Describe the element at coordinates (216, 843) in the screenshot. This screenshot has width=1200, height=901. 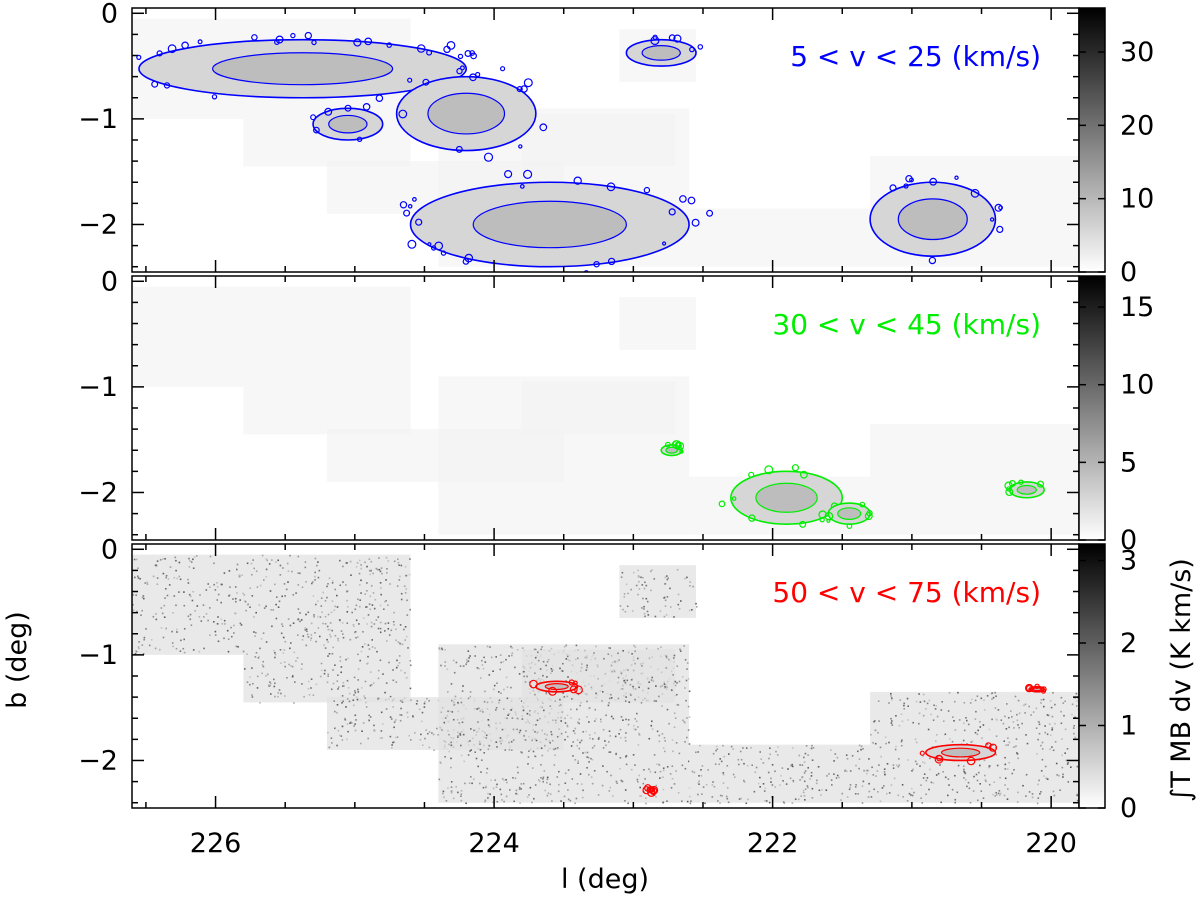
I see `x-tick-label: 226` at that location.